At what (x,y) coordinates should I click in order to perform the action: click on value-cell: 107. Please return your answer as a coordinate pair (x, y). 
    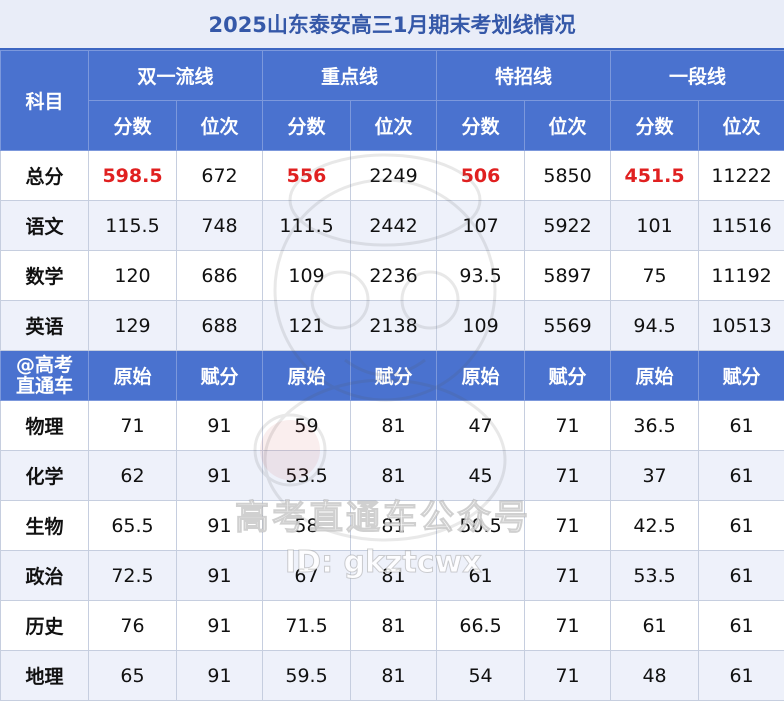
    Looking at the image, I should click on (481, 225).